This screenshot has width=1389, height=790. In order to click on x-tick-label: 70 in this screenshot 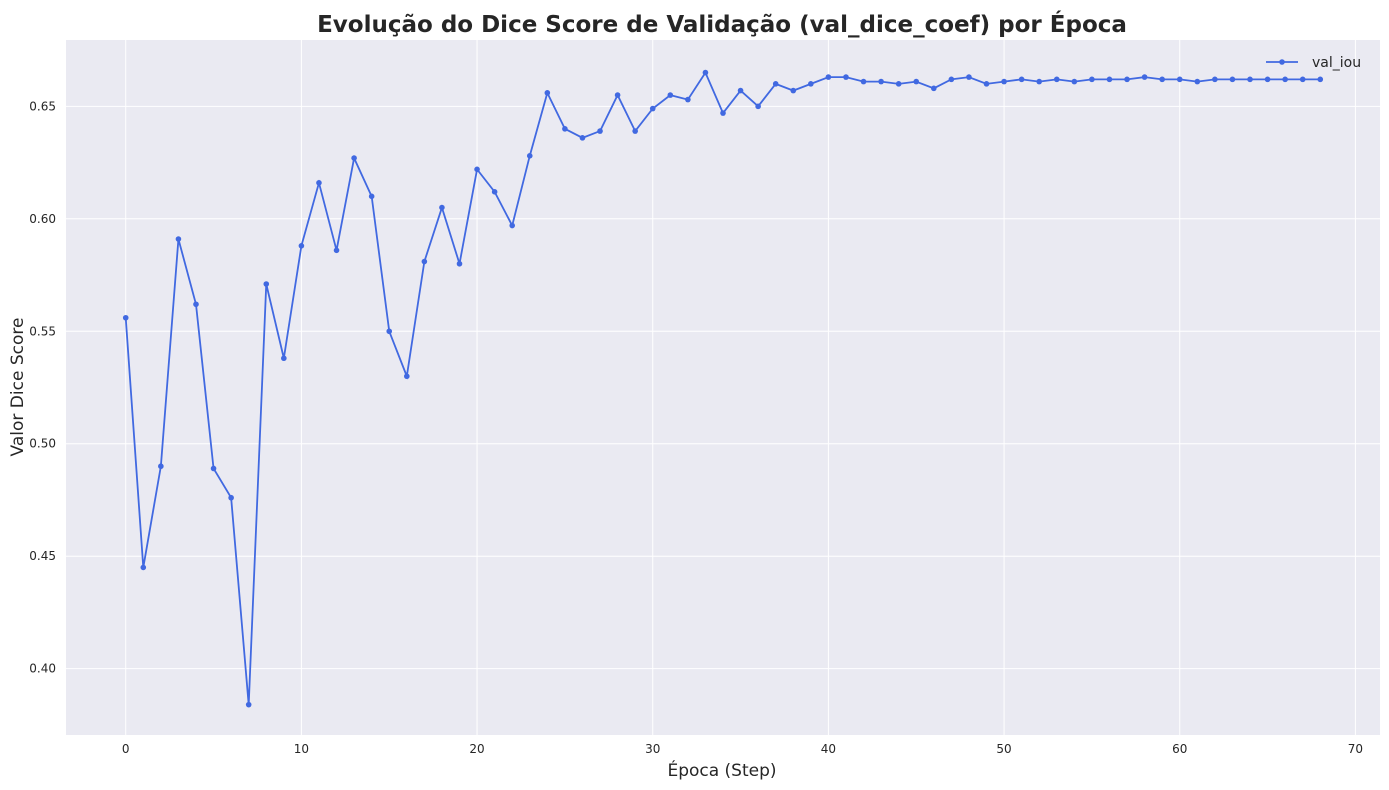, I will do `click(1355, 749)`.